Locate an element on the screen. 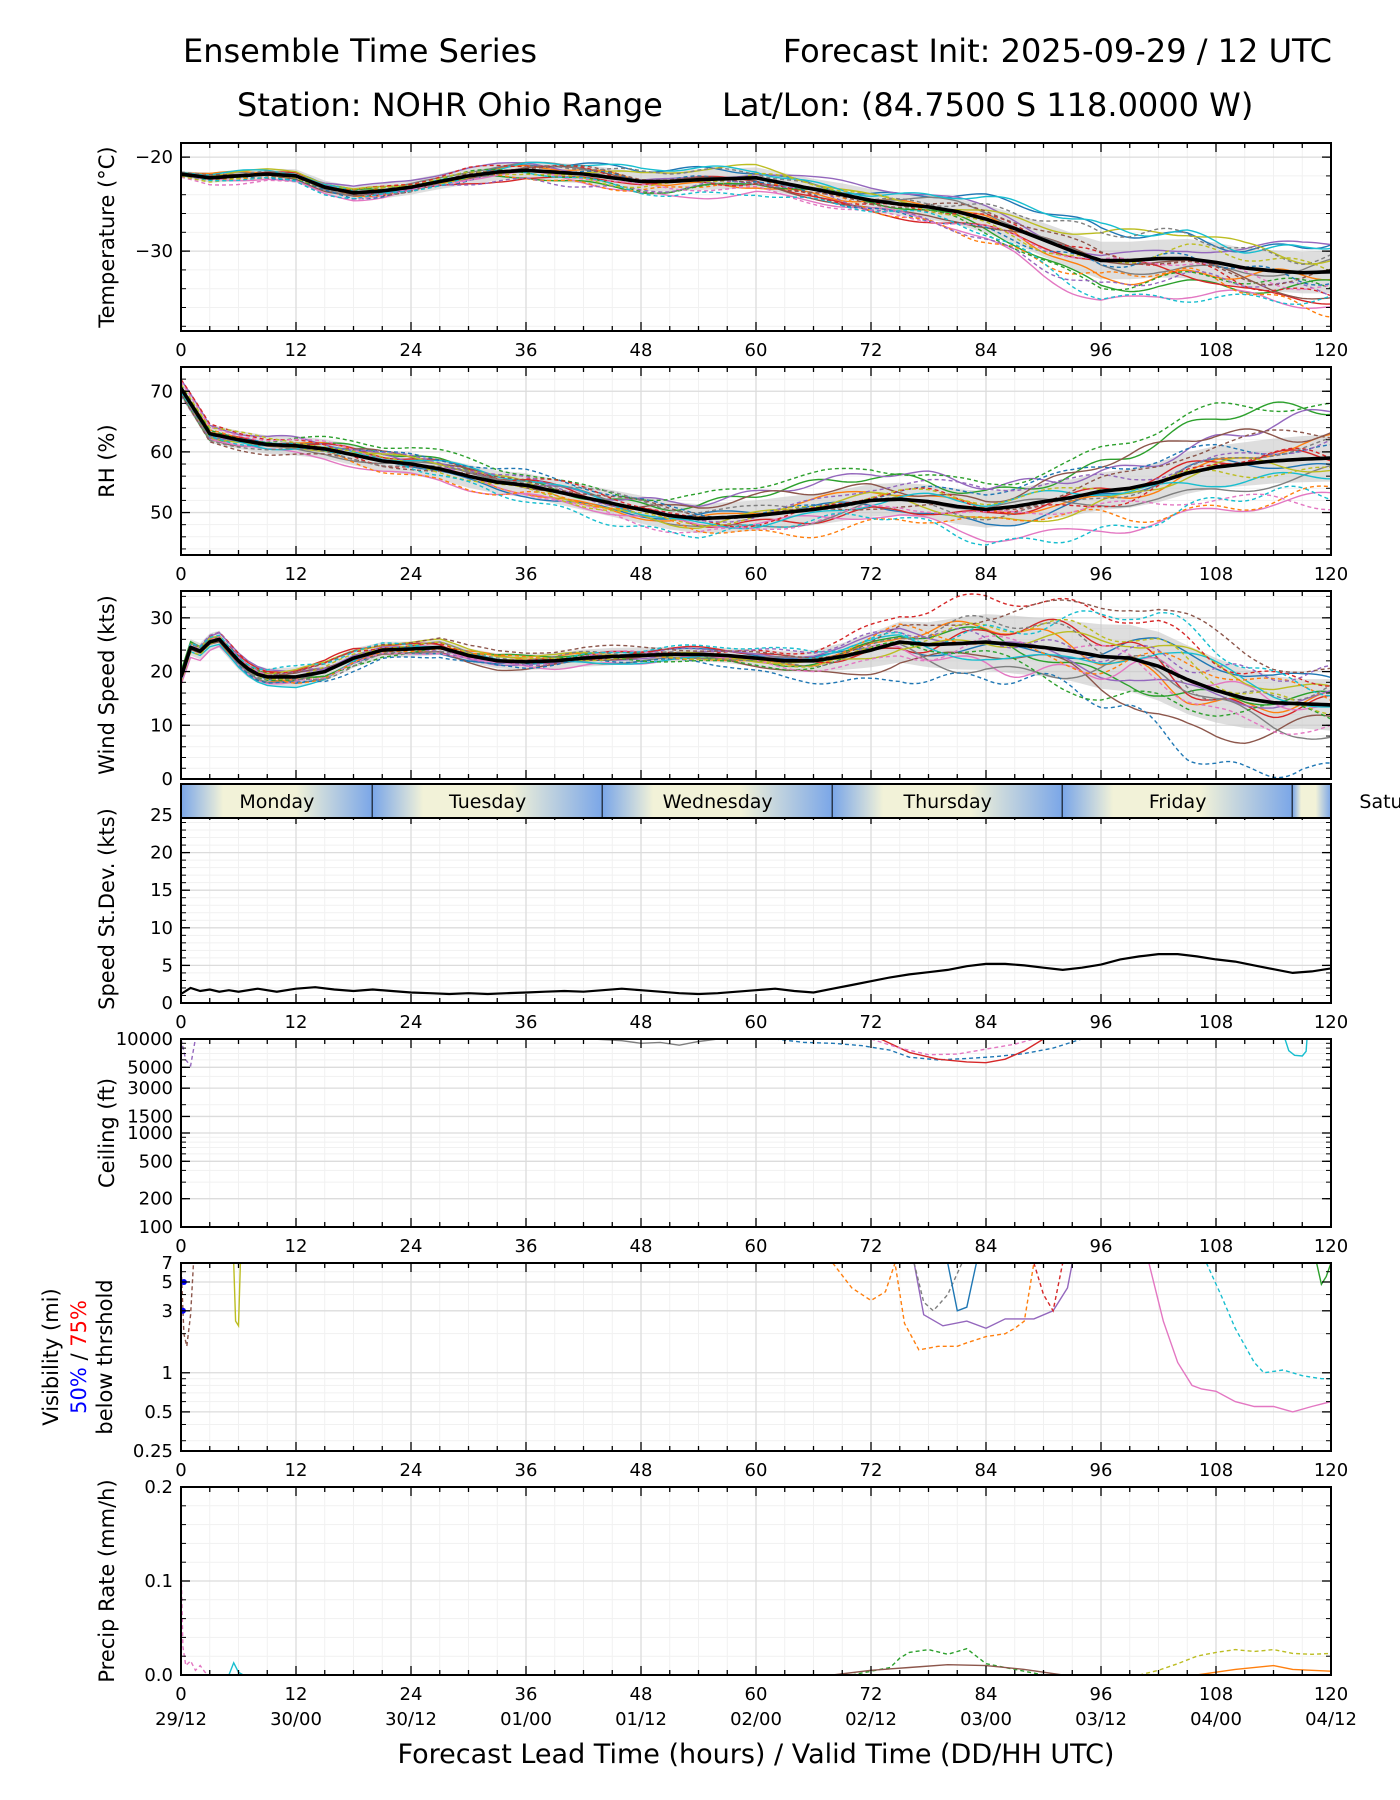 The height and width of the screenshot is (1800, 1400). rh-xtick-label: 120 is located at coordinates (1331, 574).